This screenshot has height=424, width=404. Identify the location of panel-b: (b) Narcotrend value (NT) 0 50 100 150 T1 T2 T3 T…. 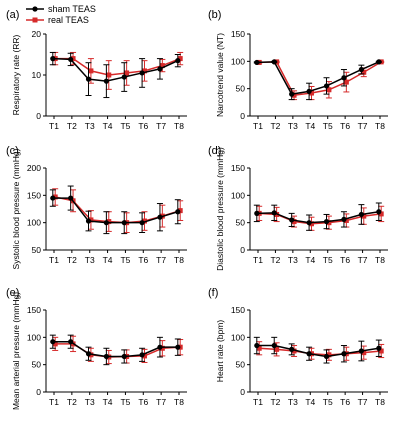
(298, 70).